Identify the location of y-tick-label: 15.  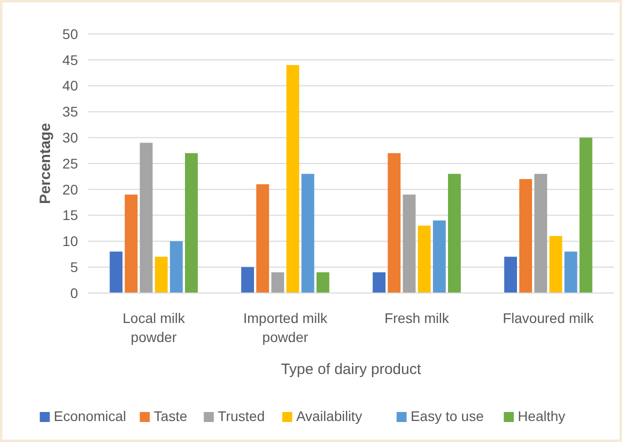
(70, 215).